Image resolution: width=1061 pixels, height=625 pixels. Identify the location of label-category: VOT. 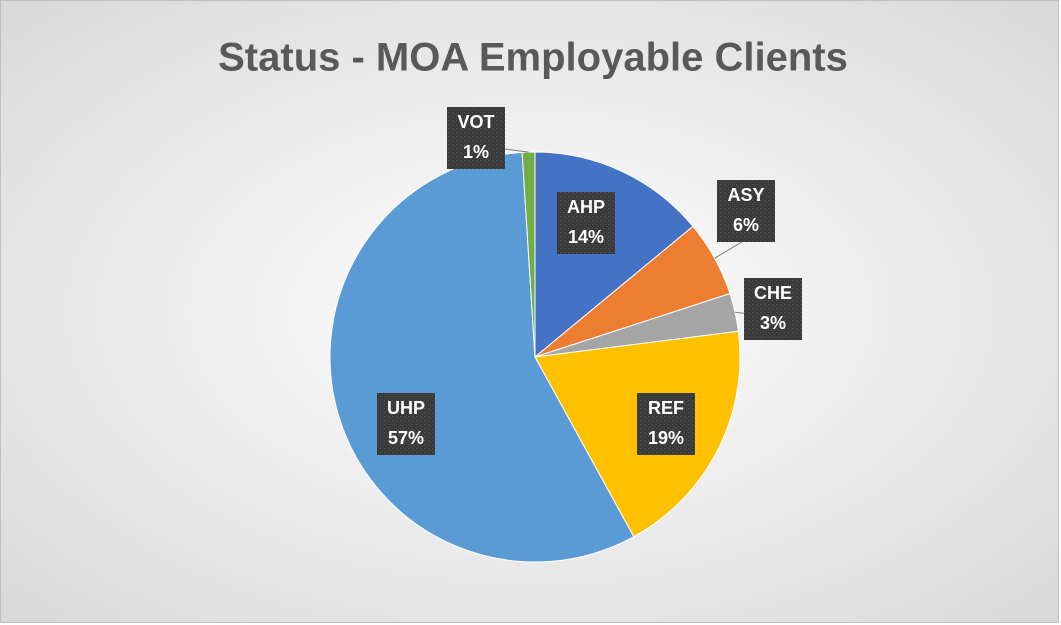
(475, 122).